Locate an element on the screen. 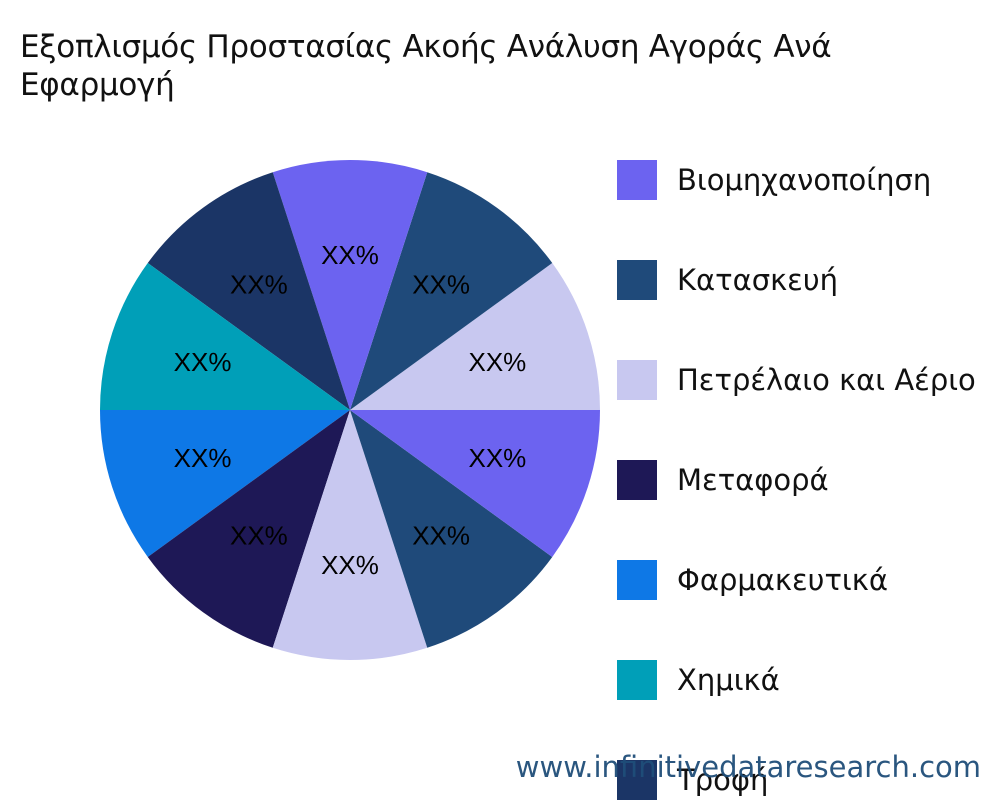 The image size is (1000, 800). legend-label: Βιομηχανοποίηση is located at coordinates (804, 180).